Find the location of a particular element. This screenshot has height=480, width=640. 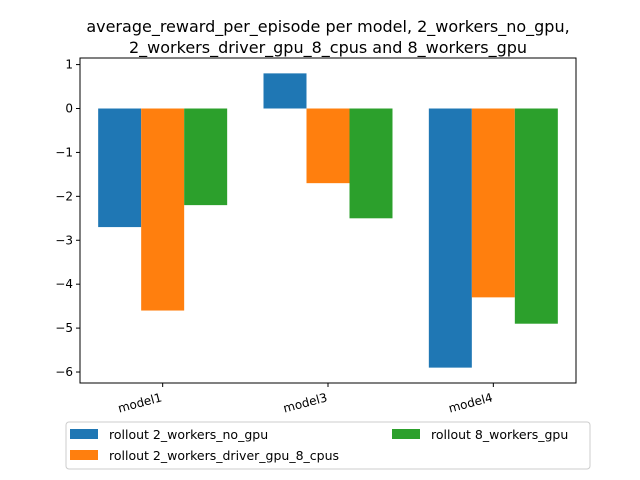

y-tick-label: −3 is located at coordinates (64, 240).